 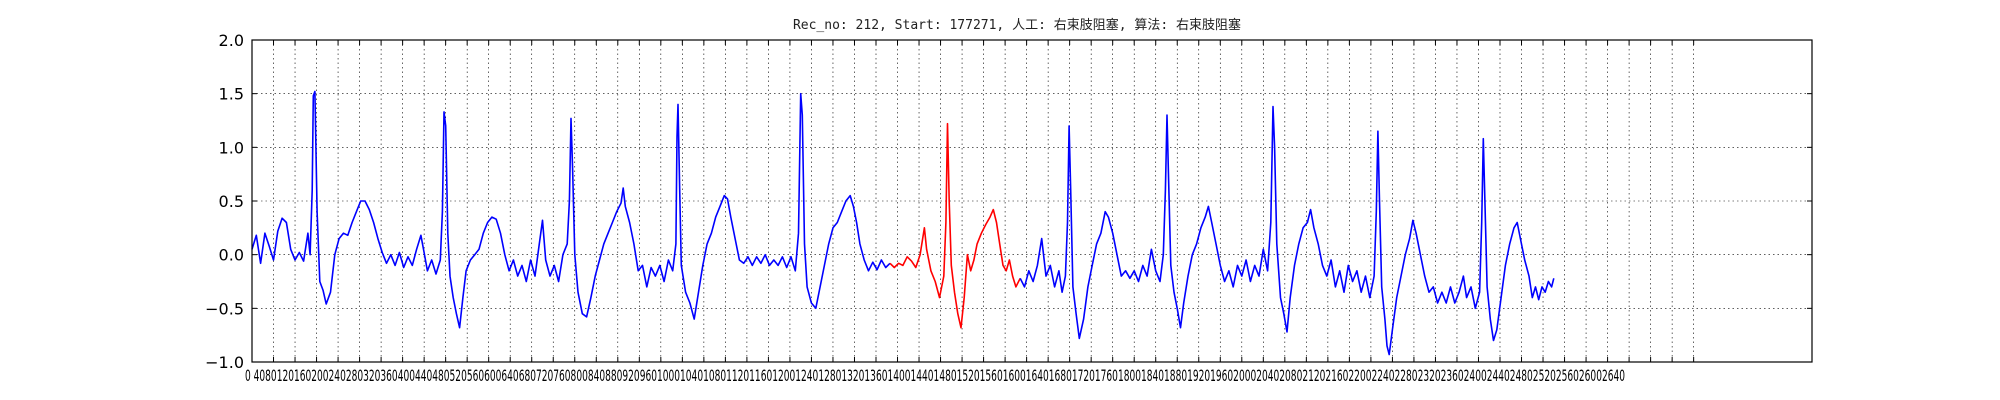 I want to click on y-tick-label: −1.0, so click(x=224, y=362).